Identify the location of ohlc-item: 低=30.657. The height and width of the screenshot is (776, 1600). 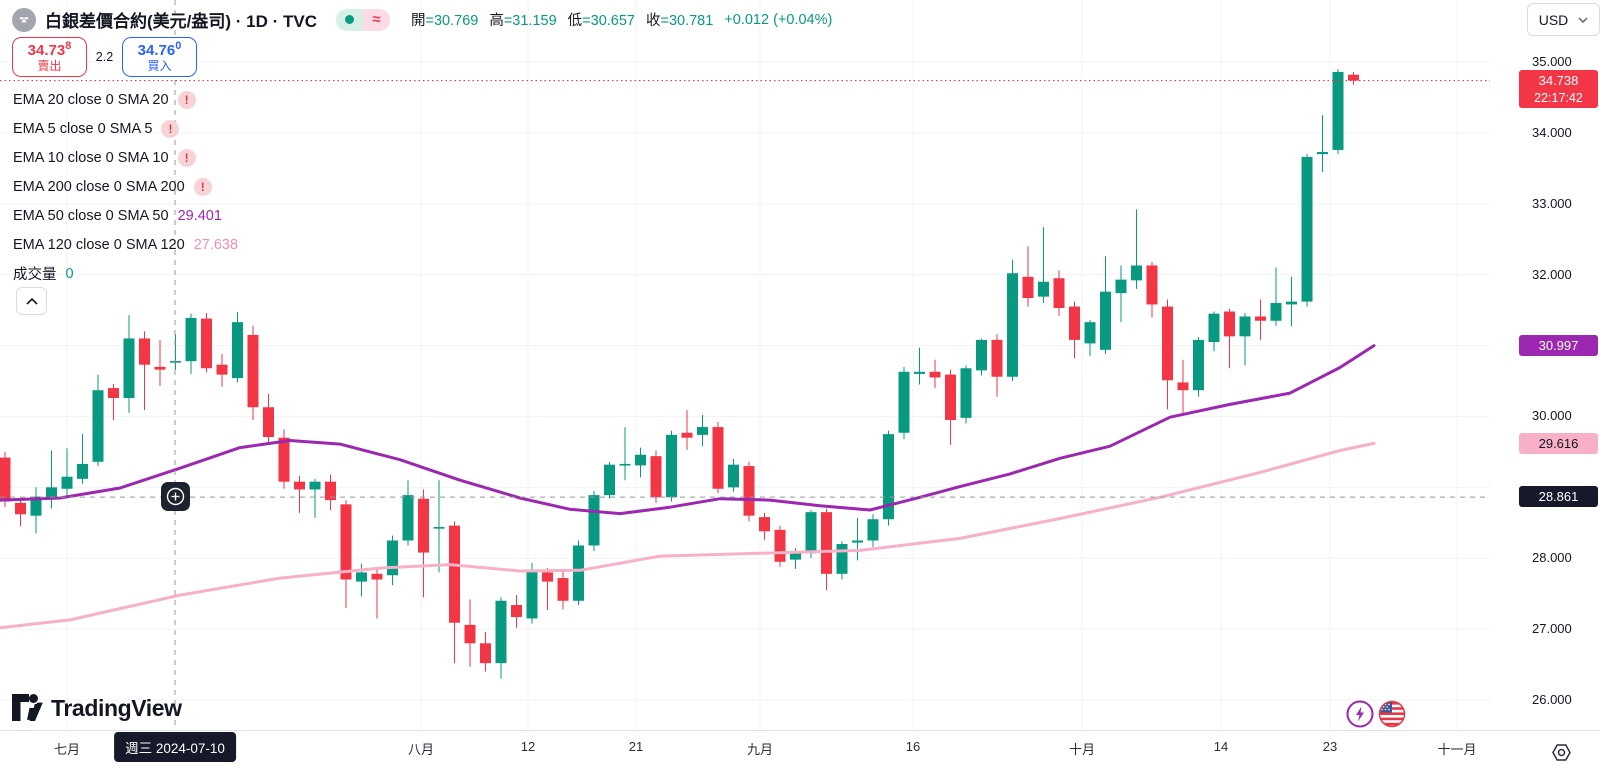
(601, 21).